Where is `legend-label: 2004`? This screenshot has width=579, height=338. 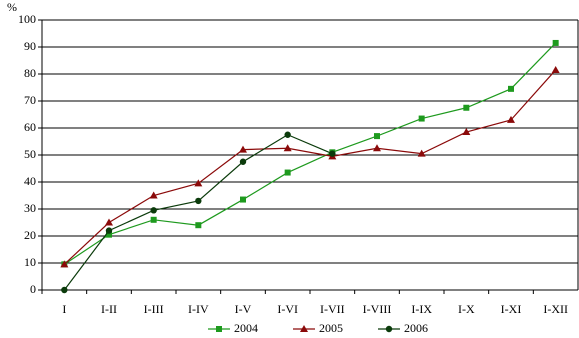
legend-label: 2004 is located at coordinates (246, 328).